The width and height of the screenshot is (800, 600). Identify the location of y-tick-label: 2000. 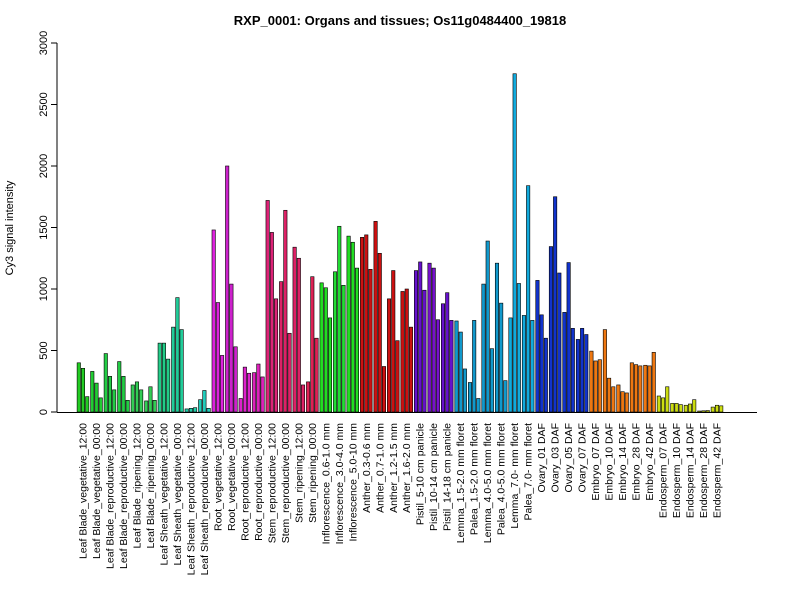
(44, 166).